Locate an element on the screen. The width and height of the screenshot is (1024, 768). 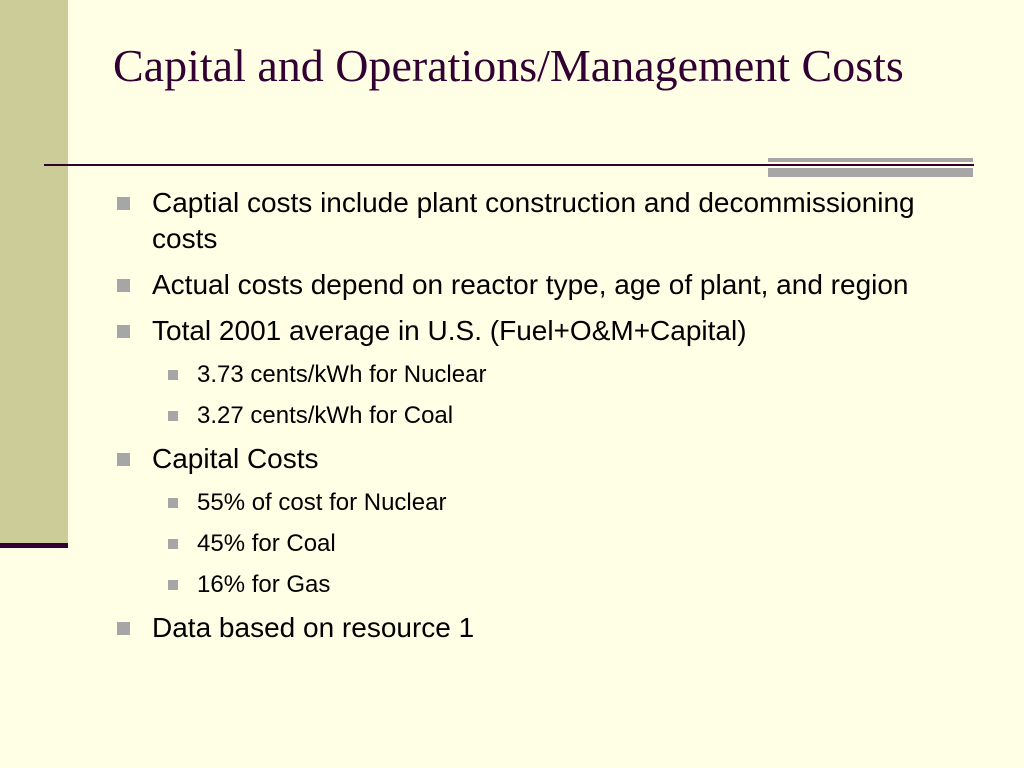
bullet-text: 16% for Gas is located at coordinates (264, 584).